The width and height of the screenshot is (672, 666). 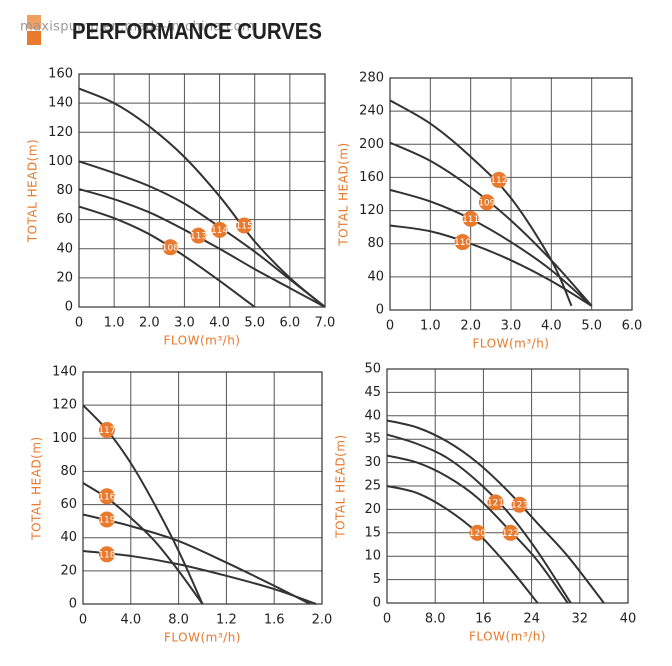 I want to click on y-tick-label: 35, so click(x=372, y=439).